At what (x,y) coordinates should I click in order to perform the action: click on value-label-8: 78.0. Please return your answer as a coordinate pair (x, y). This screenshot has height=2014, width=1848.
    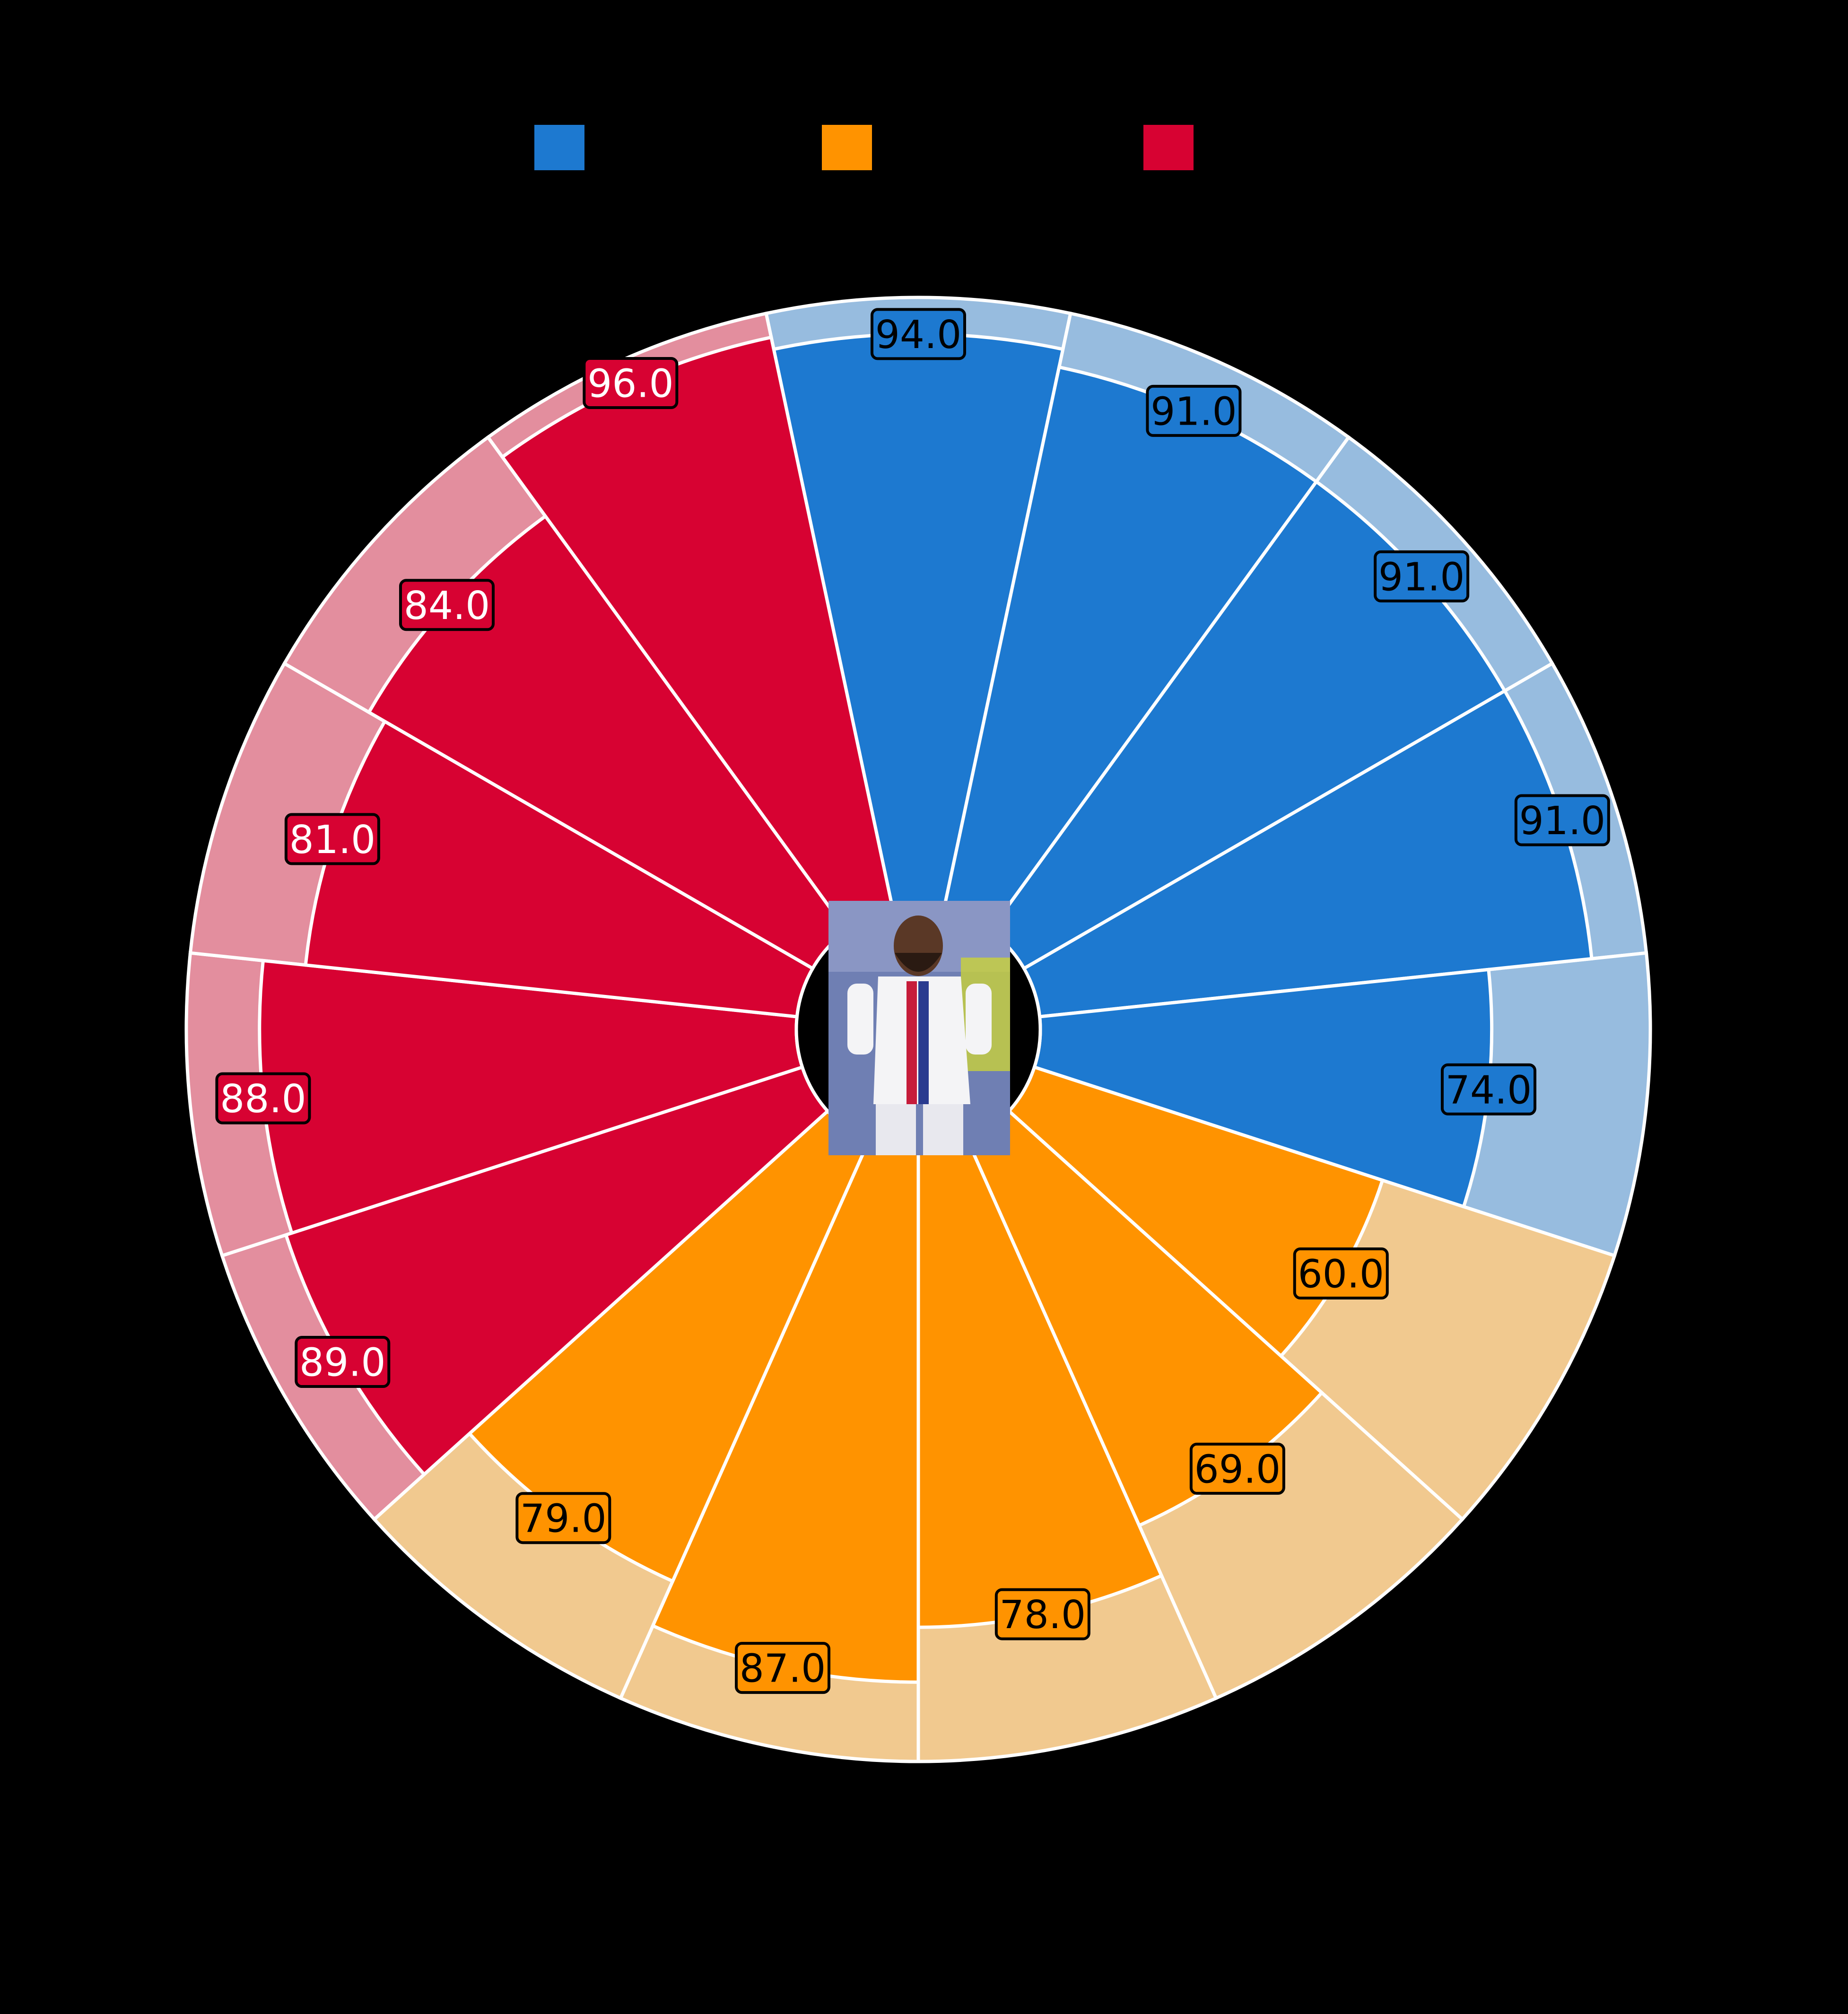
    Looking at the image, I should click on (1043, 1615).